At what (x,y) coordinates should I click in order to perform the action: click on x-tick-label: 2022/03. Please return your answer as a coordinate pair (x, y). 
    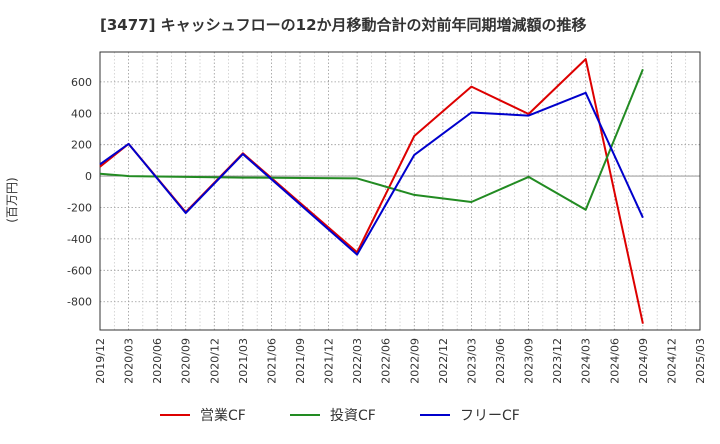
    Looking at the image, I should click on (357, 361).